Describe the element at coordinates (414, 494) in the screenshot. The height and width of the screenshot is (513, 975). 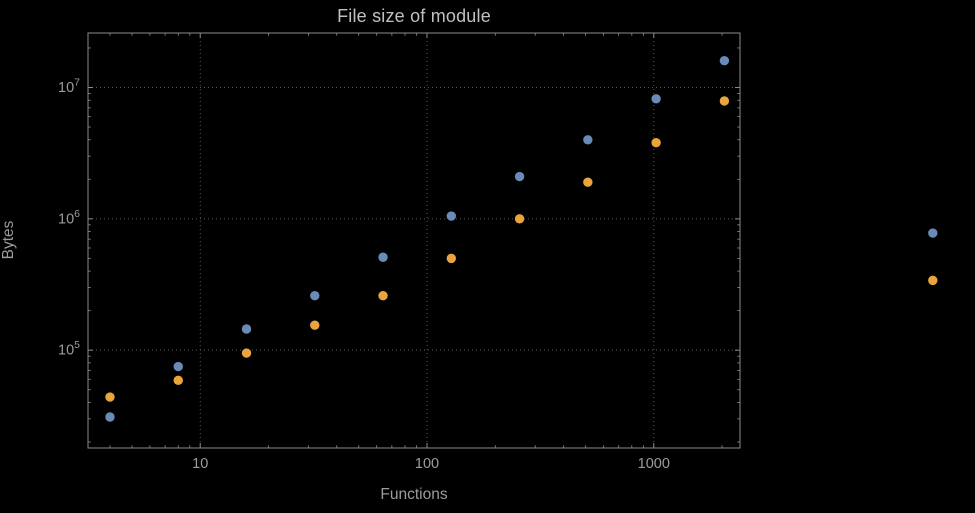
I see `x-axis-label: Functions` at that location.